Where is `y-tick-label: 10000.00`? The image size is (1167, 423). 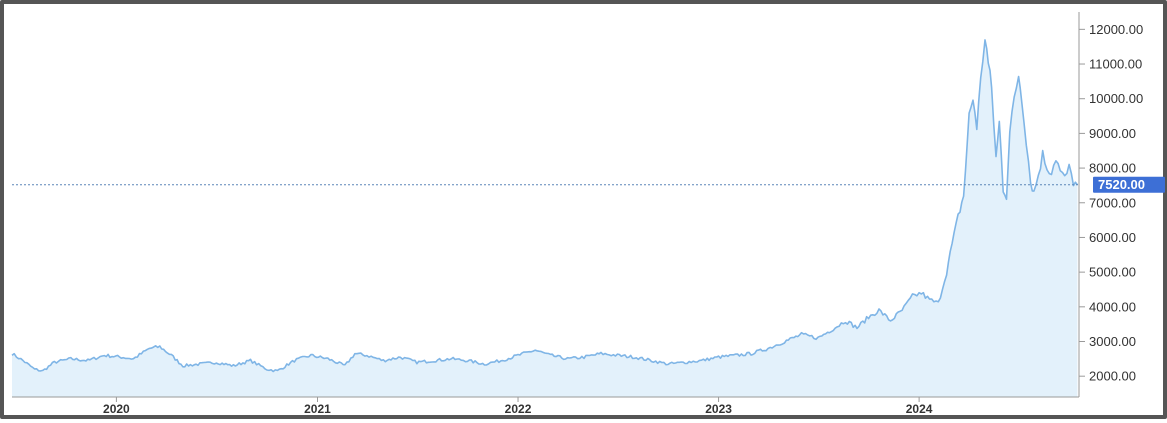
y-tick-label: 10000.00 is located at coordinates (1116, 98).